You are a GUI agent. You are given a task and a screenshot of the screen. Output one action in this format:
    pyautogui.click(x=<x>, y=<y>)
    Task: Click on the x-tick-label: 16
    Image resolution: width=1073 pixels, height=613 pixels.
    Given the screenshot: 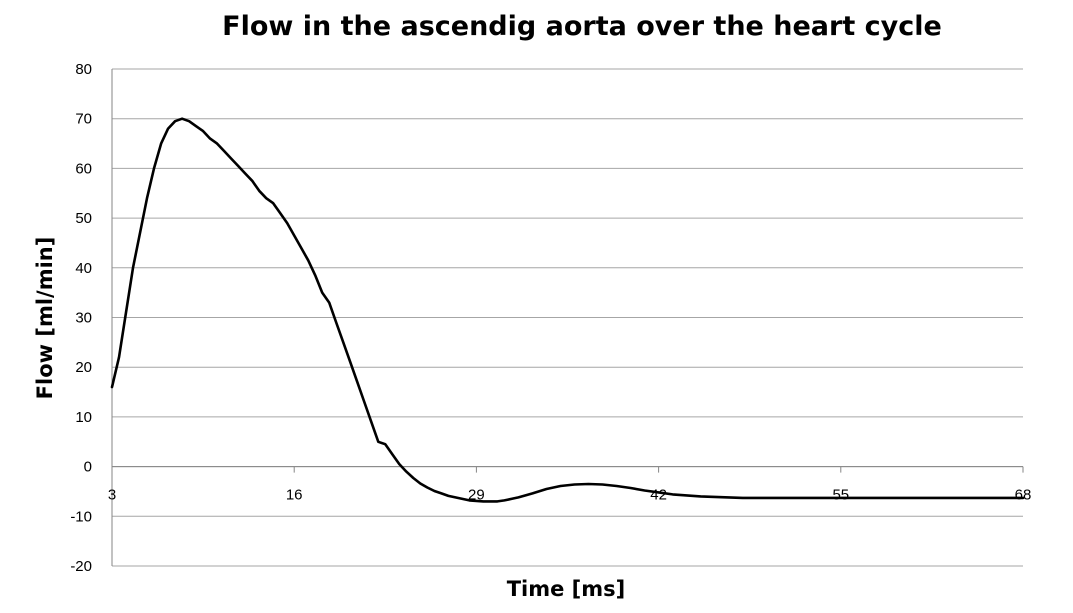 What is the action you would take?
    pyautogui.click(x=294, y=495)
    